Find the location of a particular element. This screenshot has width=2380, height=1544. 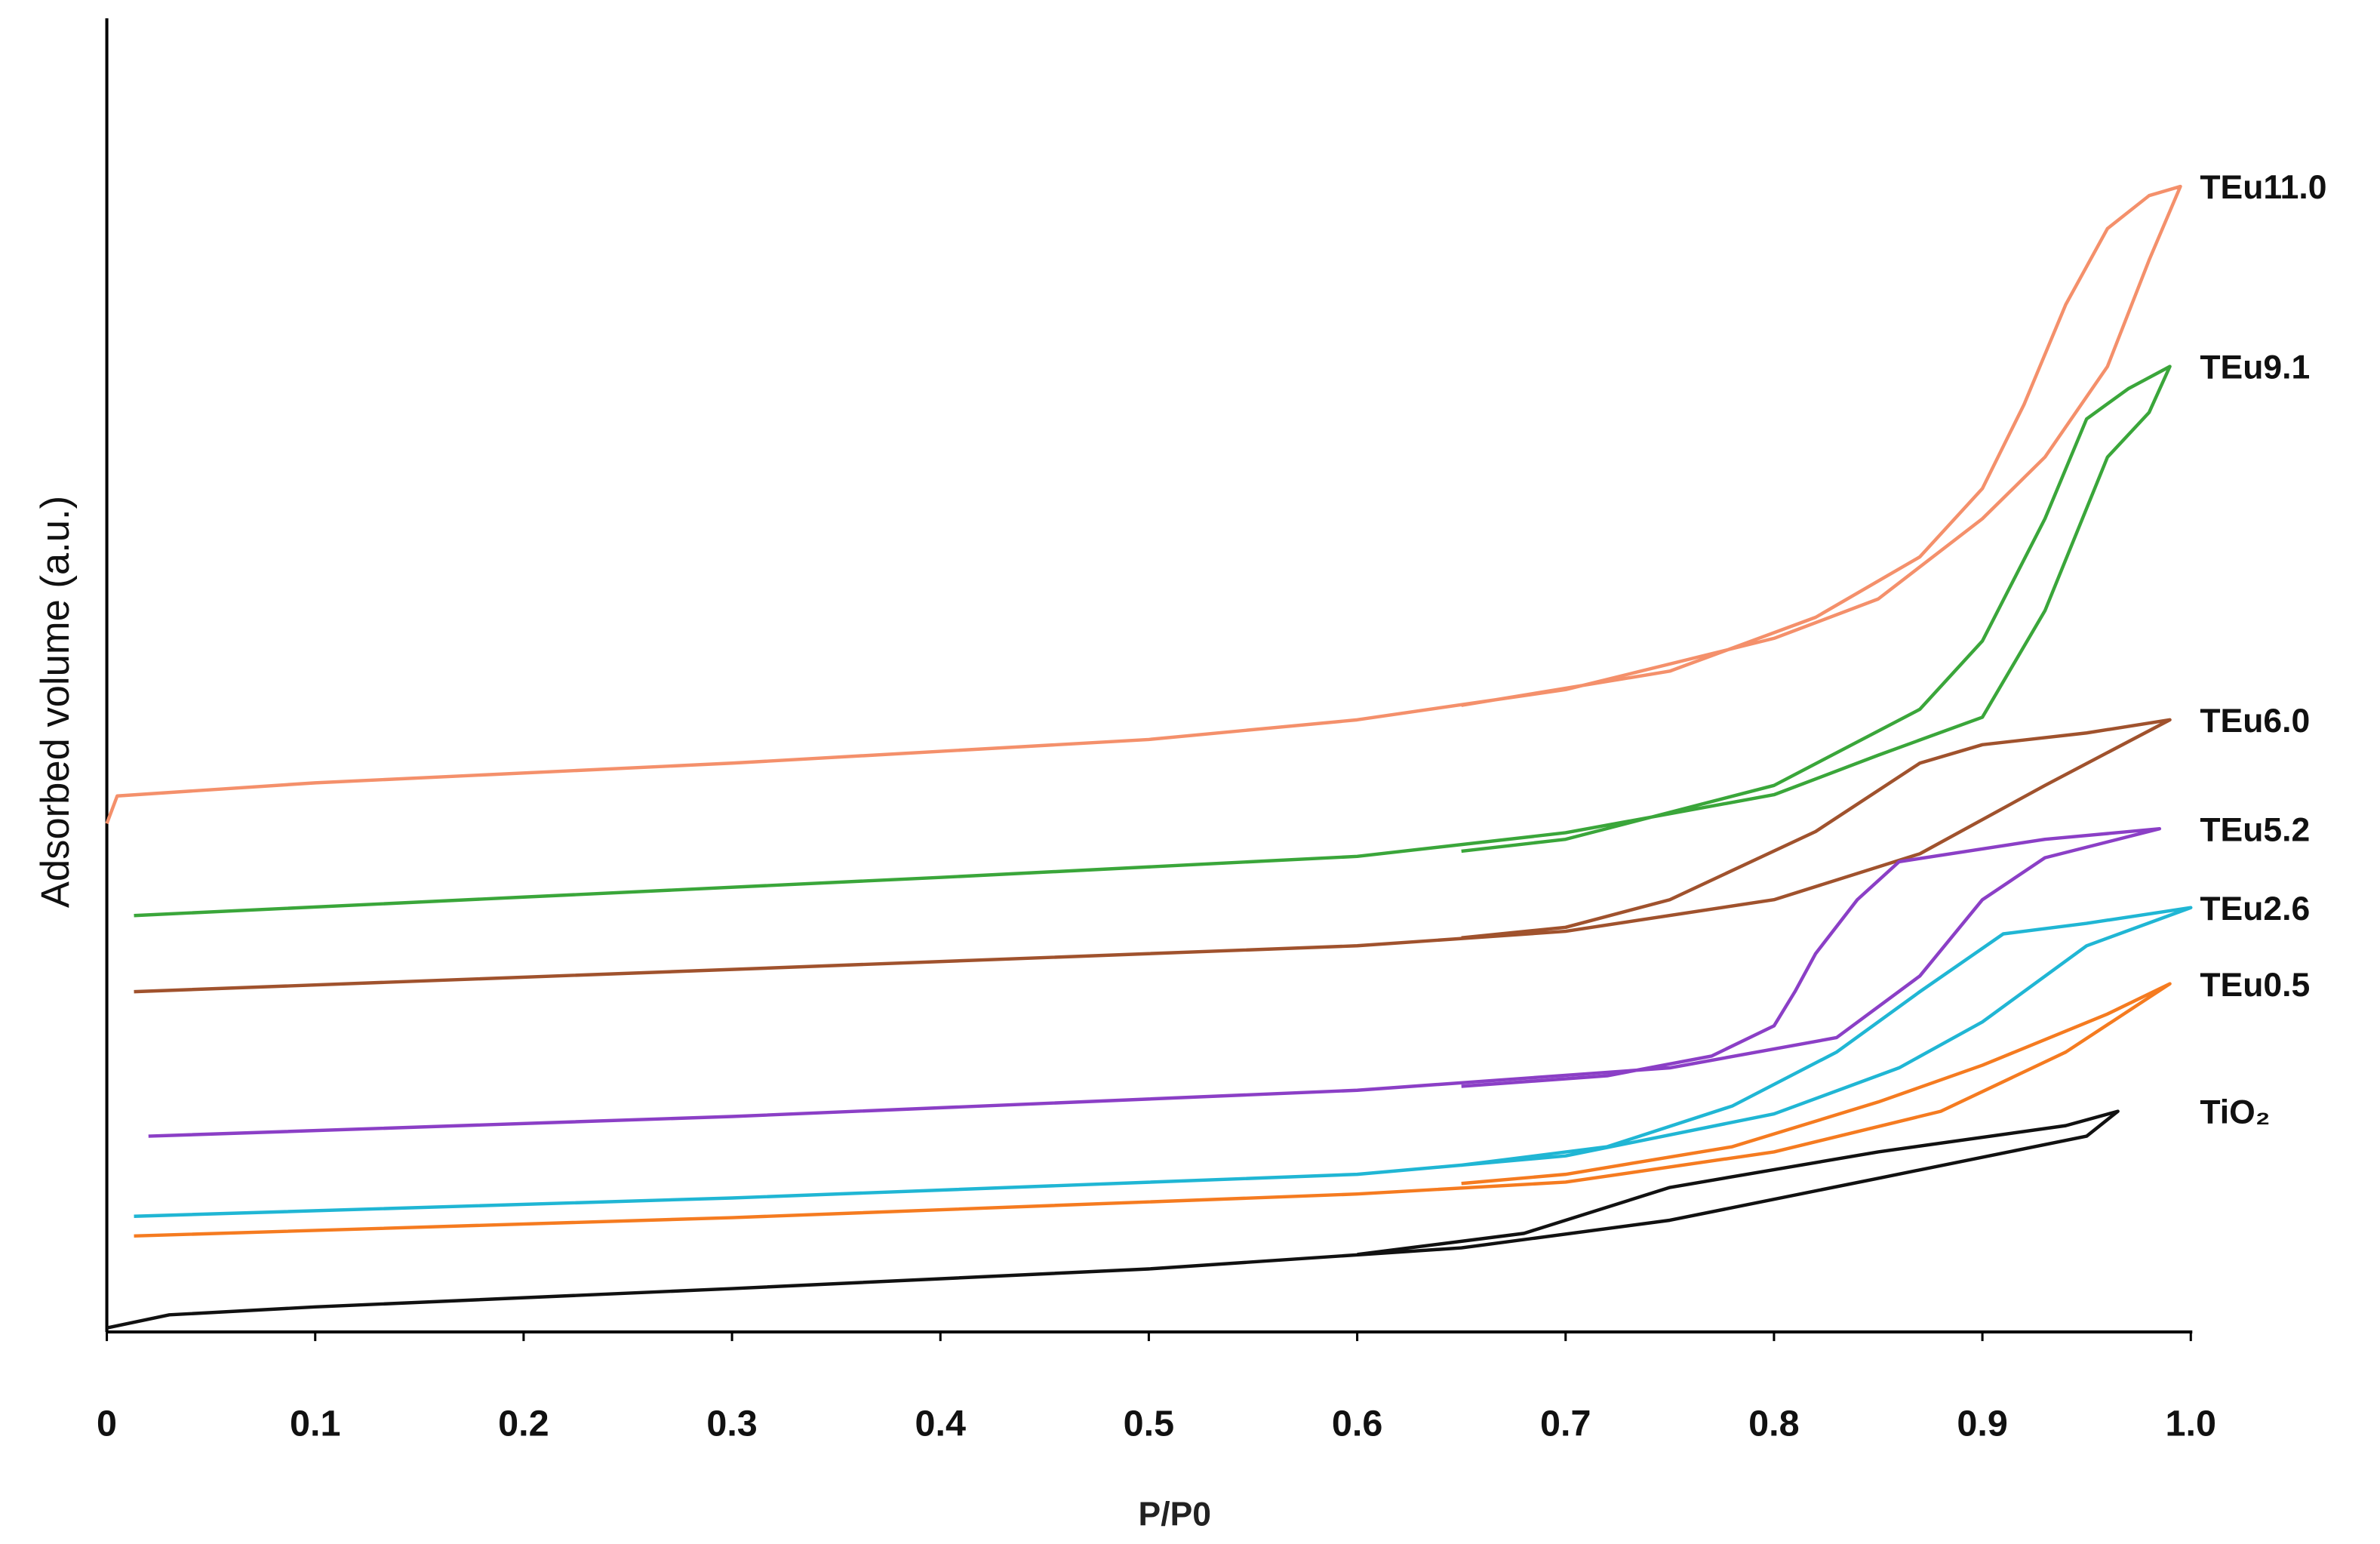

series-label: TEu11.0 is located at coordinates (2263, 187).